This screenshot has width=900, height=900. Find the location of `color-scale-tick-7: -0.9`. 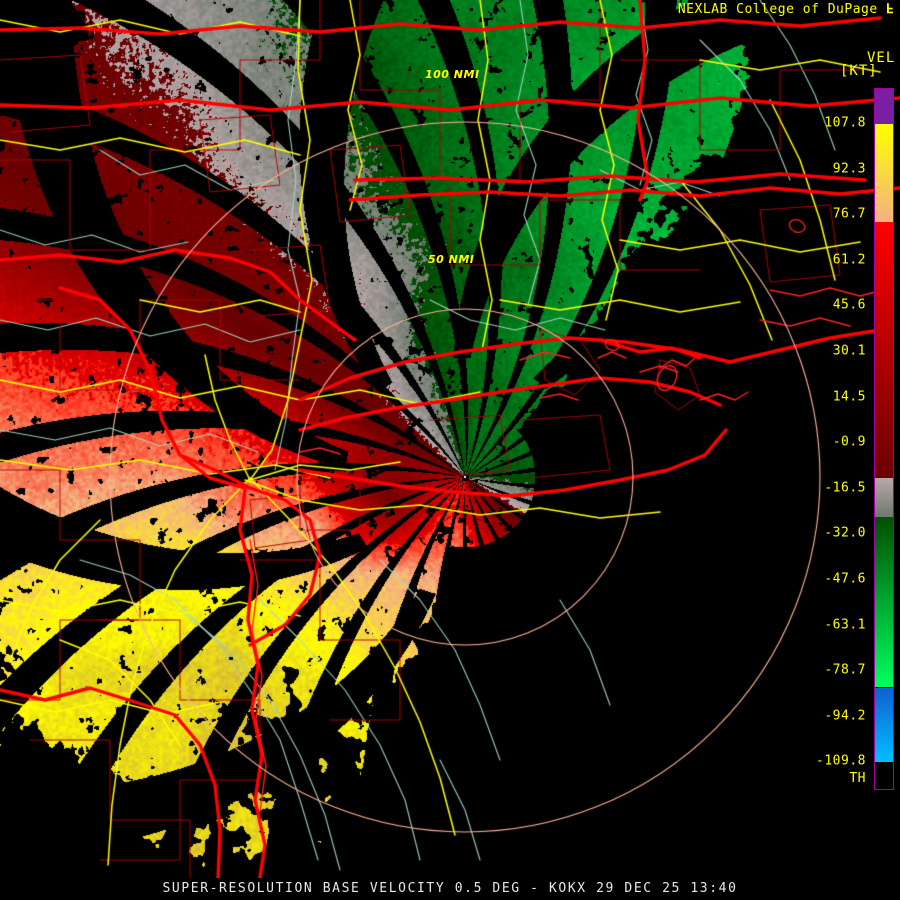

color-scale-tick-7: -0.9 is located at coordinates (849, 442).